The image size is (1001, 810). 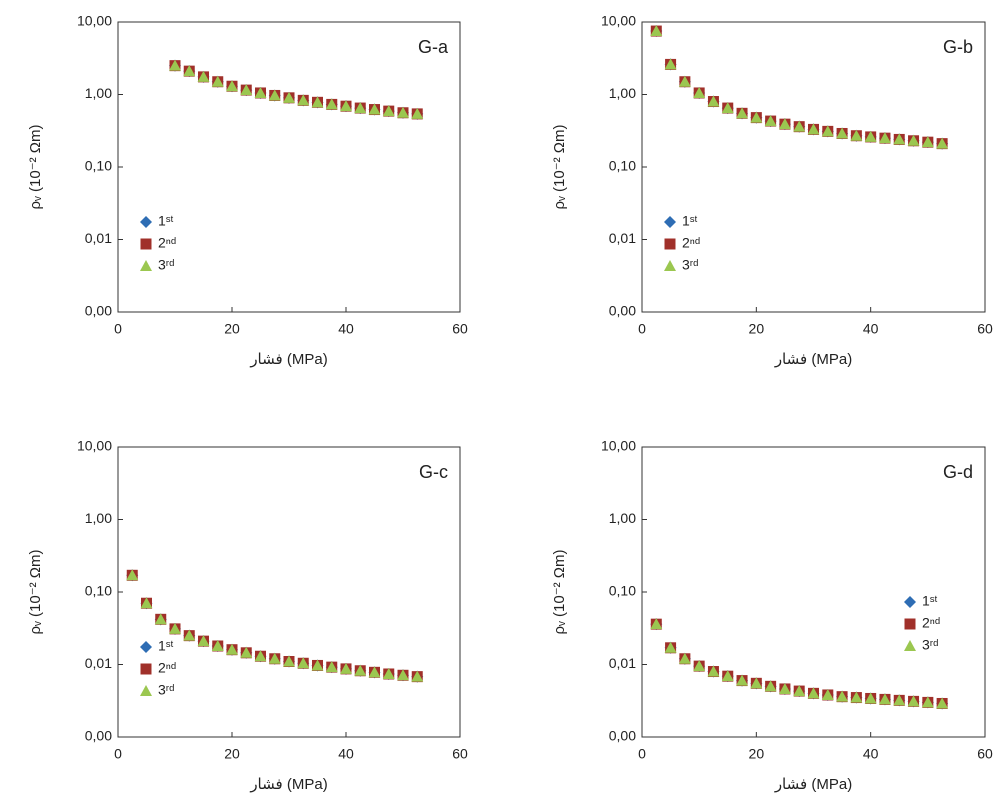 I want to click on panel-title: G-c, so click(x=433, y=472).